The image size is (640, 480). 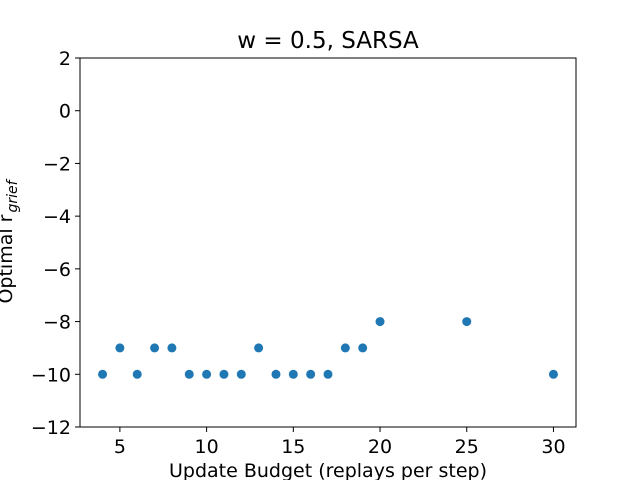 I want to click on data-points, so click(x=328, y=348).